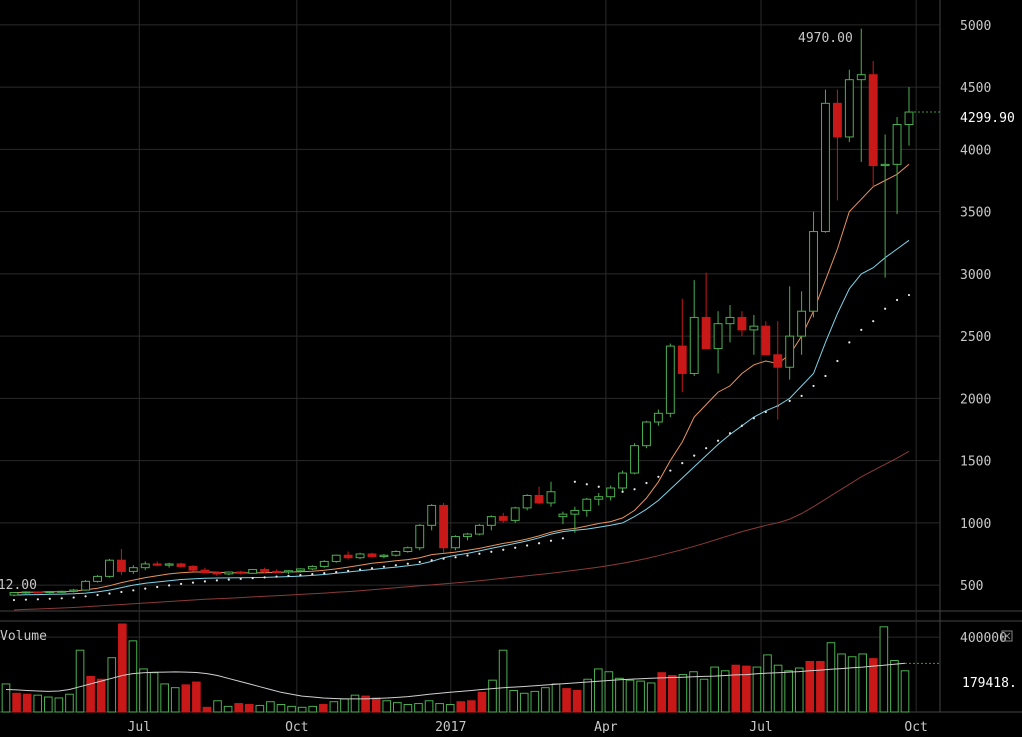  I want to click on volume-bars, so click(470, 668).